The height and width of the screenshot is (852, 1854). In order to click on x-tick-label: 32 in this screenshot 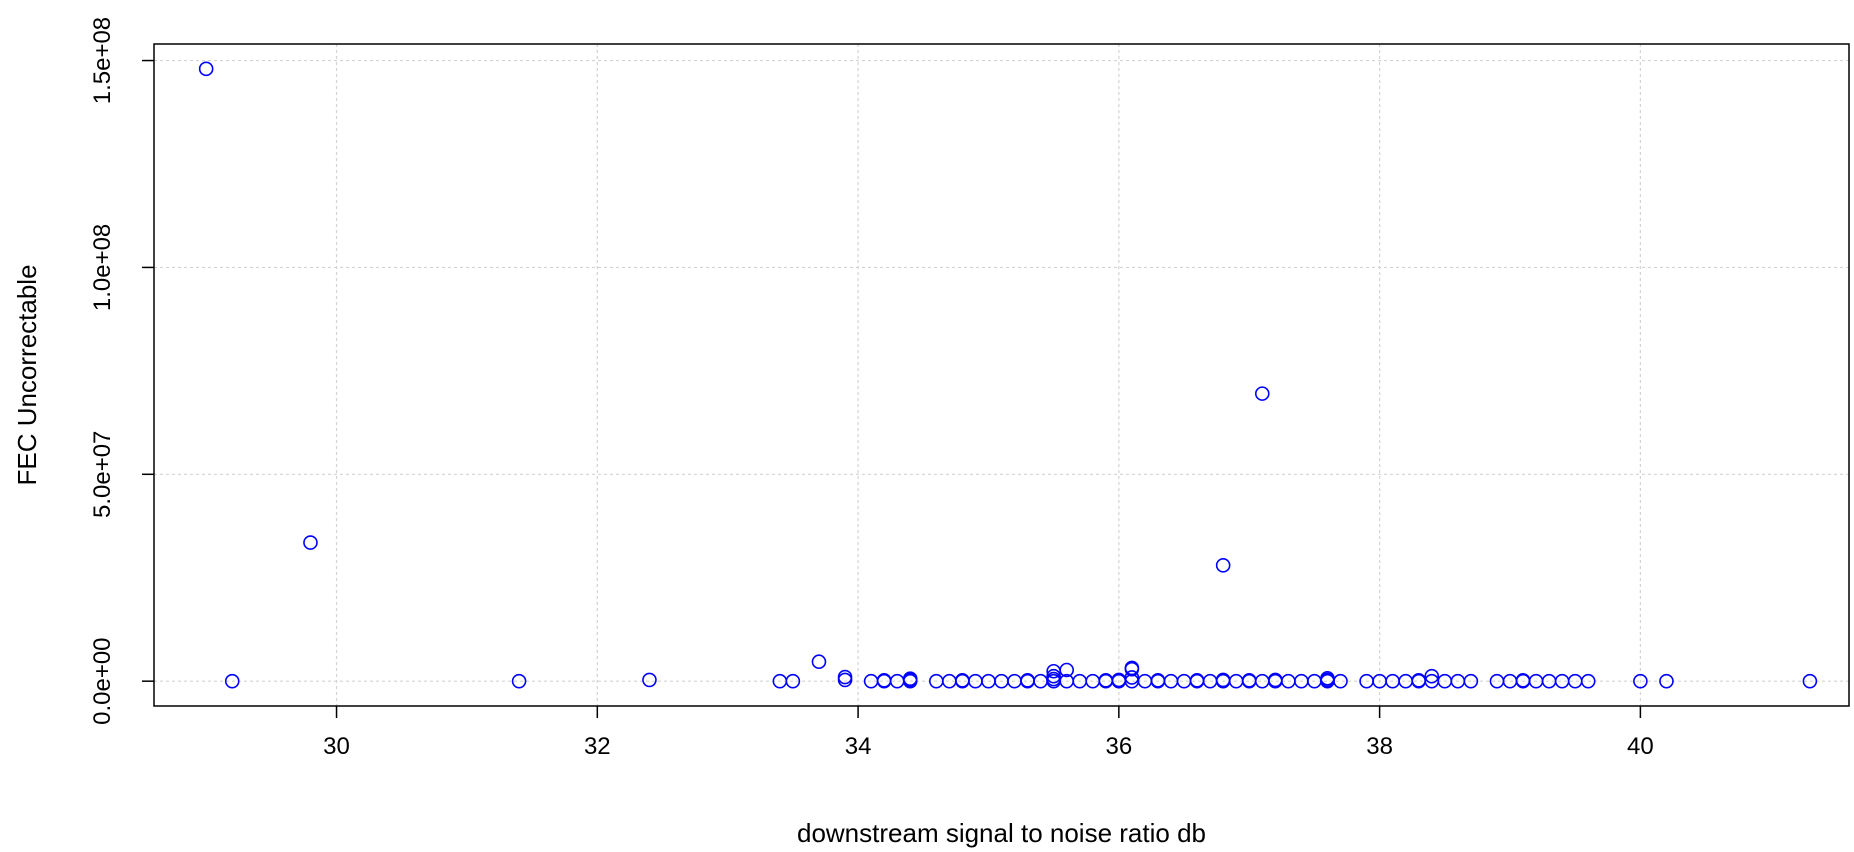, I will do `click(597, 746)`.